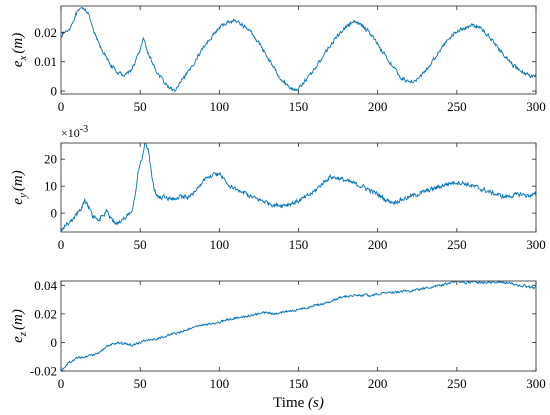 This screenshot has height=415, width=550. Describe the element at coordinates (50, 186) in the screenshot. I see `y-tick-label: 10` at that location.